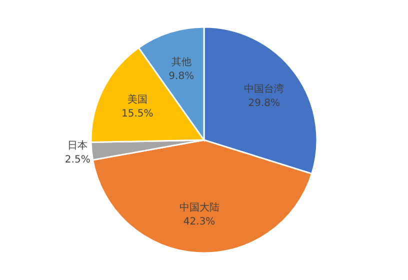  Describe the element at coordinates (264, 88) in the screenshot. I see `slice-label: 中国台湾` at that location.